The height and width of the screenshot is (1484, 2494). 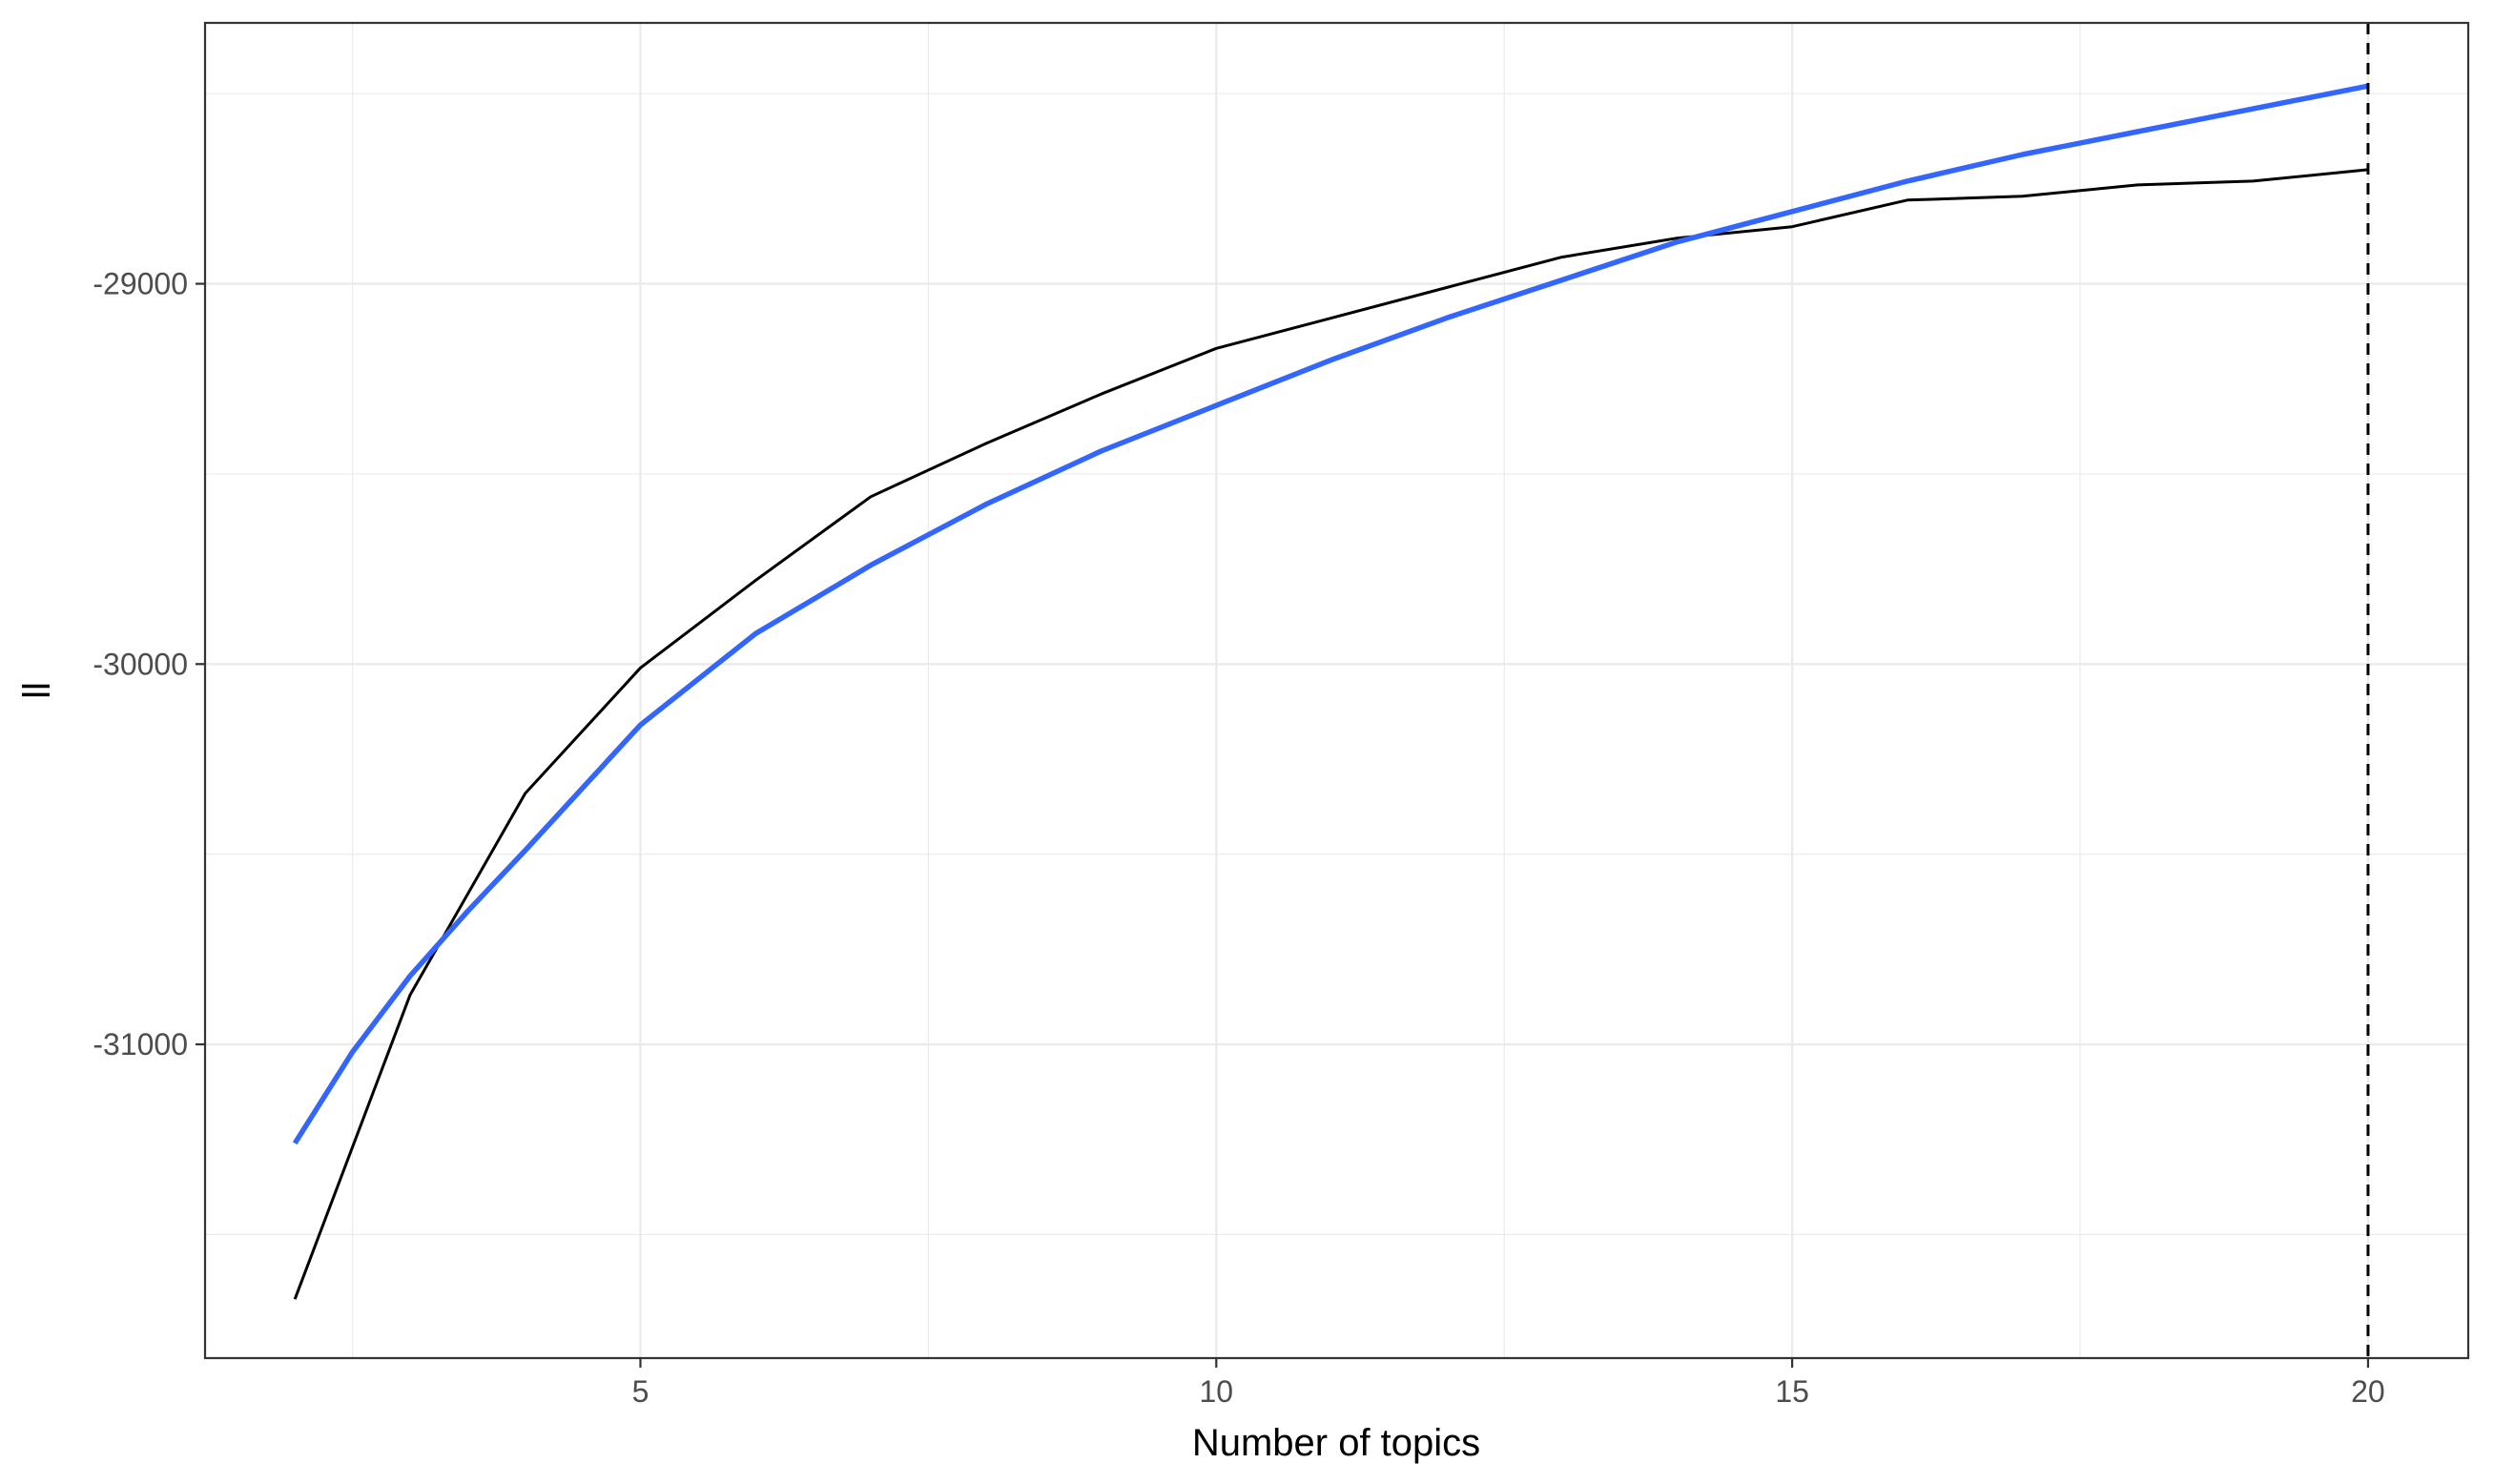 What do you see at coordinates (1217, 1391) in the screenshot?
I see `x-tick-label: 10` at bounding box center [1217, 1391].